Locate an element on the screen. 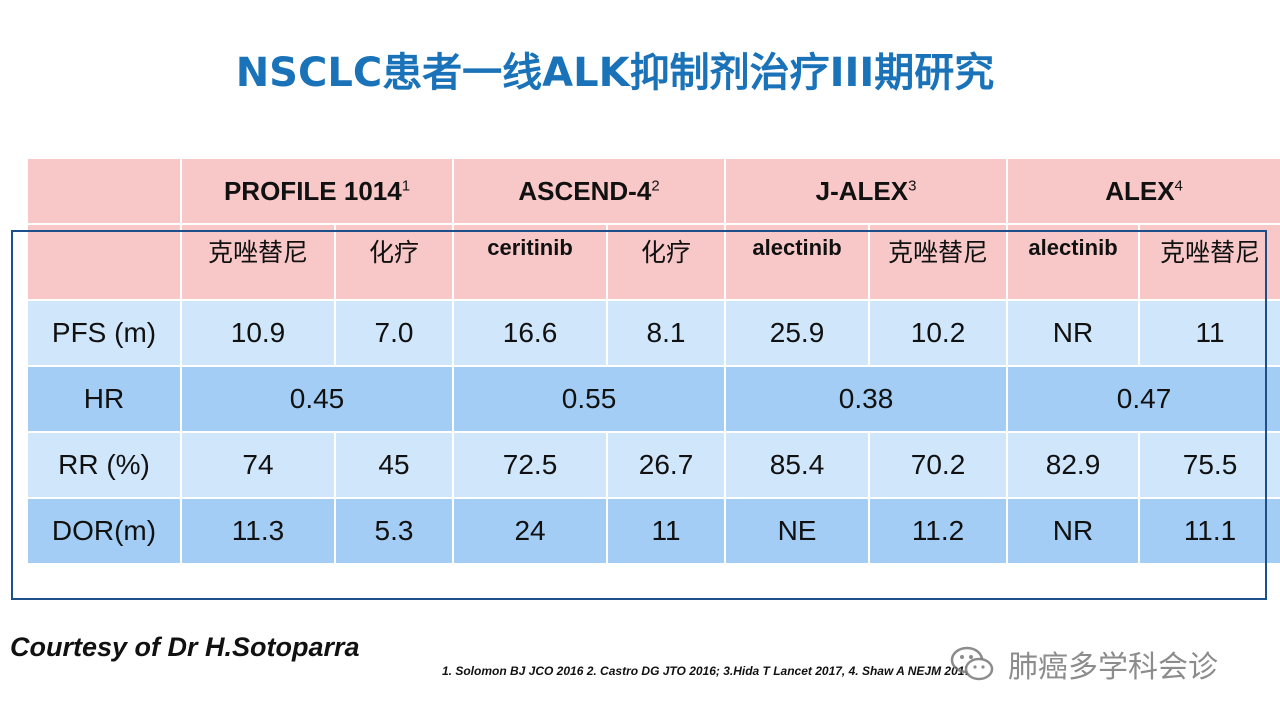 The height and width of the screenshot is (720, 1280). row-label: PFS (m) is located at coordinates (104, 333).